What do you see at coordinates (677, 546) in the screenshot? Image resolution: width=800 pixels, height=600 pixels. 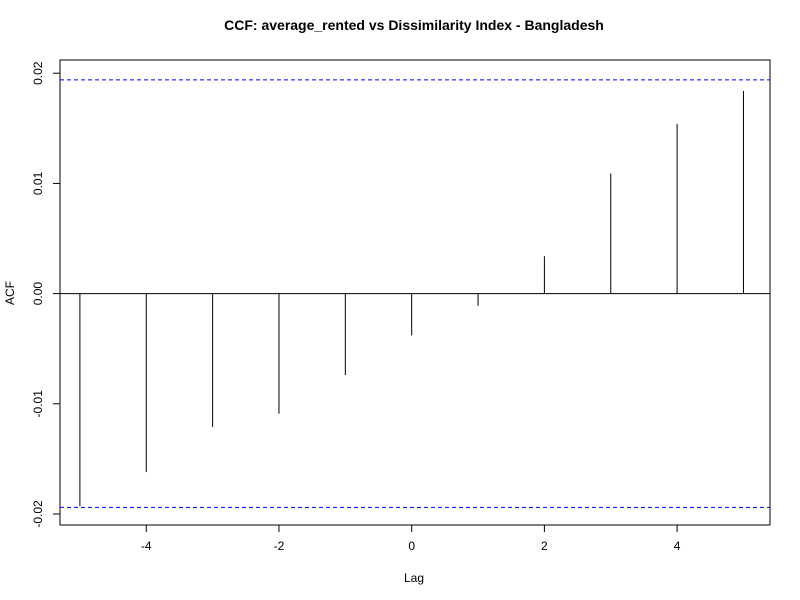 I see `x-tick-label: 4` at bounding box center [677, 546].